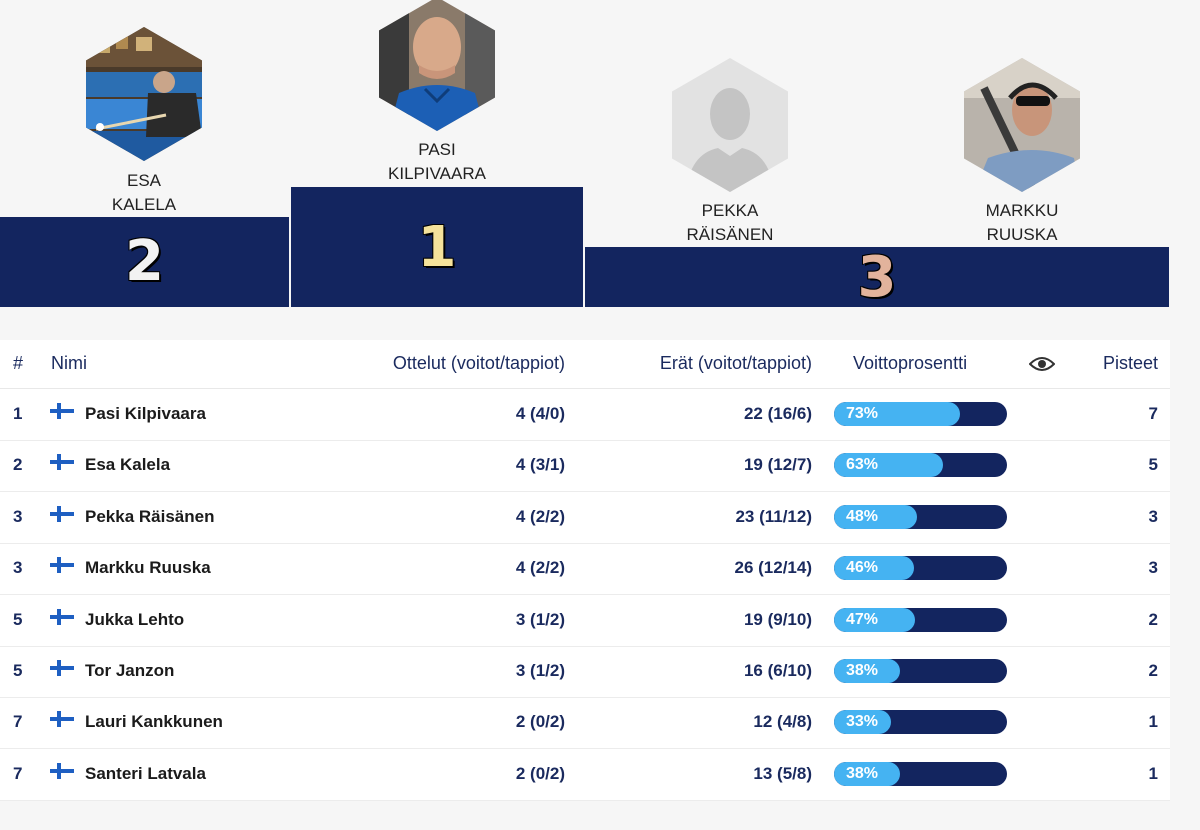 This screenshot has width=1200, height=830. Describe the element at coordinates (437, 149) in the screenshot. I see `first-name: PASI` at that location.